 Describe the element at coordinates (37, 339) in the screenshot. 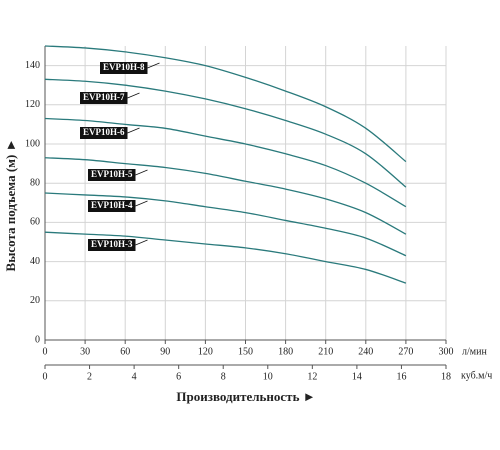

I see `y-tick-label: 0` at that location.